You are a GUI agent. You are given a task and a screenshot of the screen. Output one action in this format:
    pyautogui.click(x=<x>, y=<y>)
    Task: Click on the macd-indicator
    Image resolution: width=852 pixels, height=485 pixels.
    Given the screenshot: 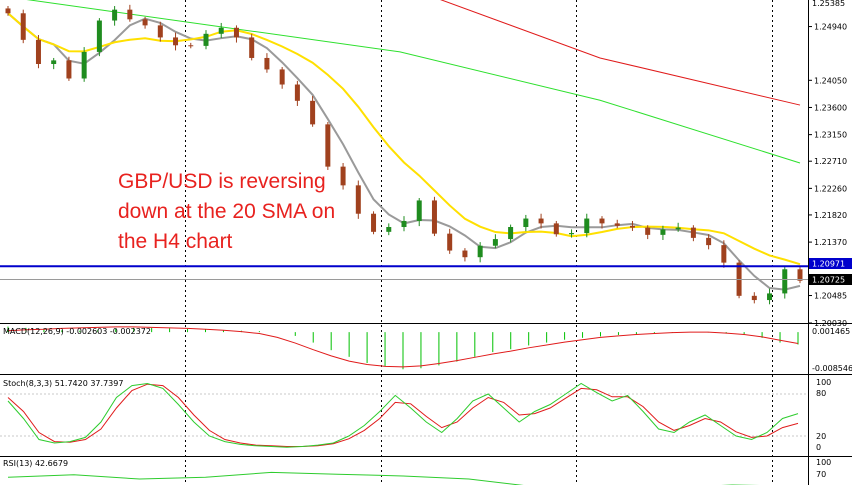 What is the action you would take?
    pyautogui.click(x=403, y=348)
    